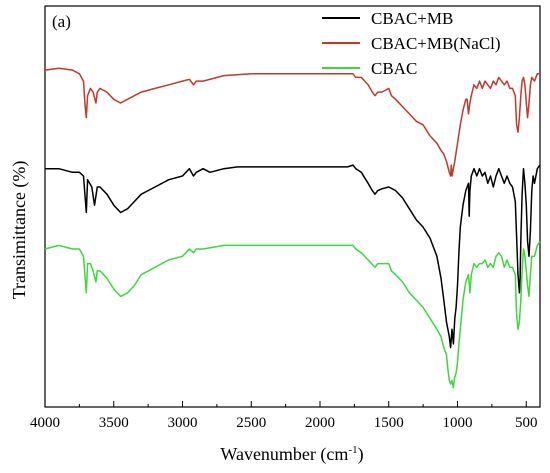 The width and height of the screenshot is (550, 473). I want to click on x-tick-label: 1500, so click(389, 423).